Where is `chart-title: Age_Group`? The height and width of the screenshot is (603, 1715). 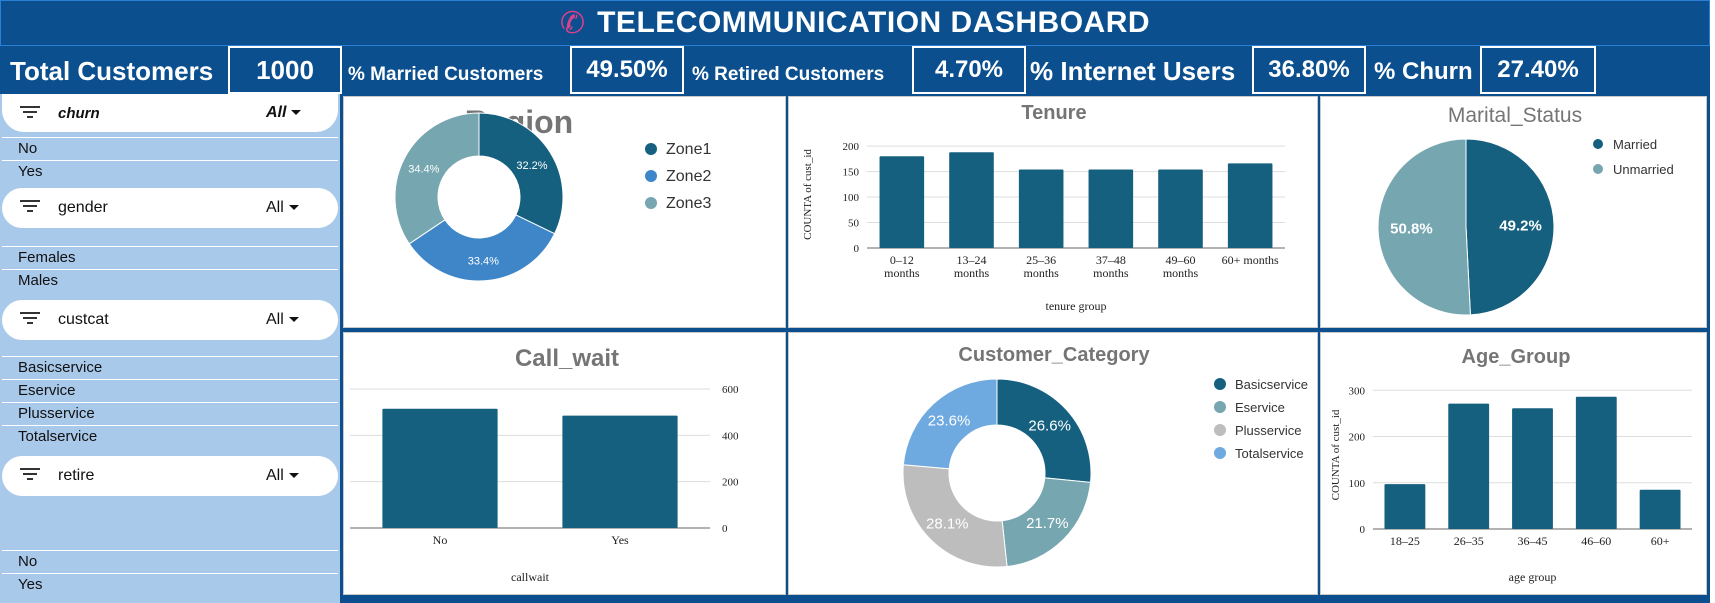 chart-title: Age_Group is located at coordinates (1516, 357).